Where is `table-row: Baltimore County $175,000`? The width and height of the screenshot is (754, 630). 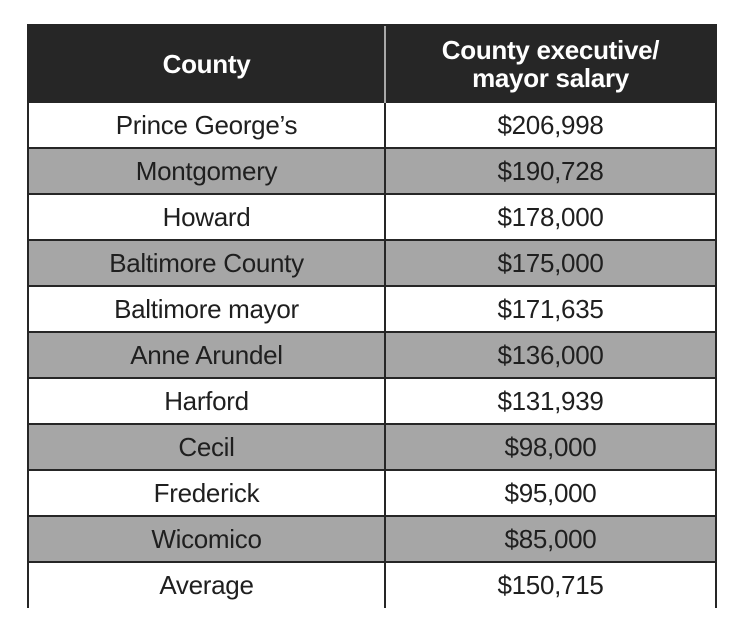 table-row: Baltimore County $175,000 is located at coordinates (372, 262).